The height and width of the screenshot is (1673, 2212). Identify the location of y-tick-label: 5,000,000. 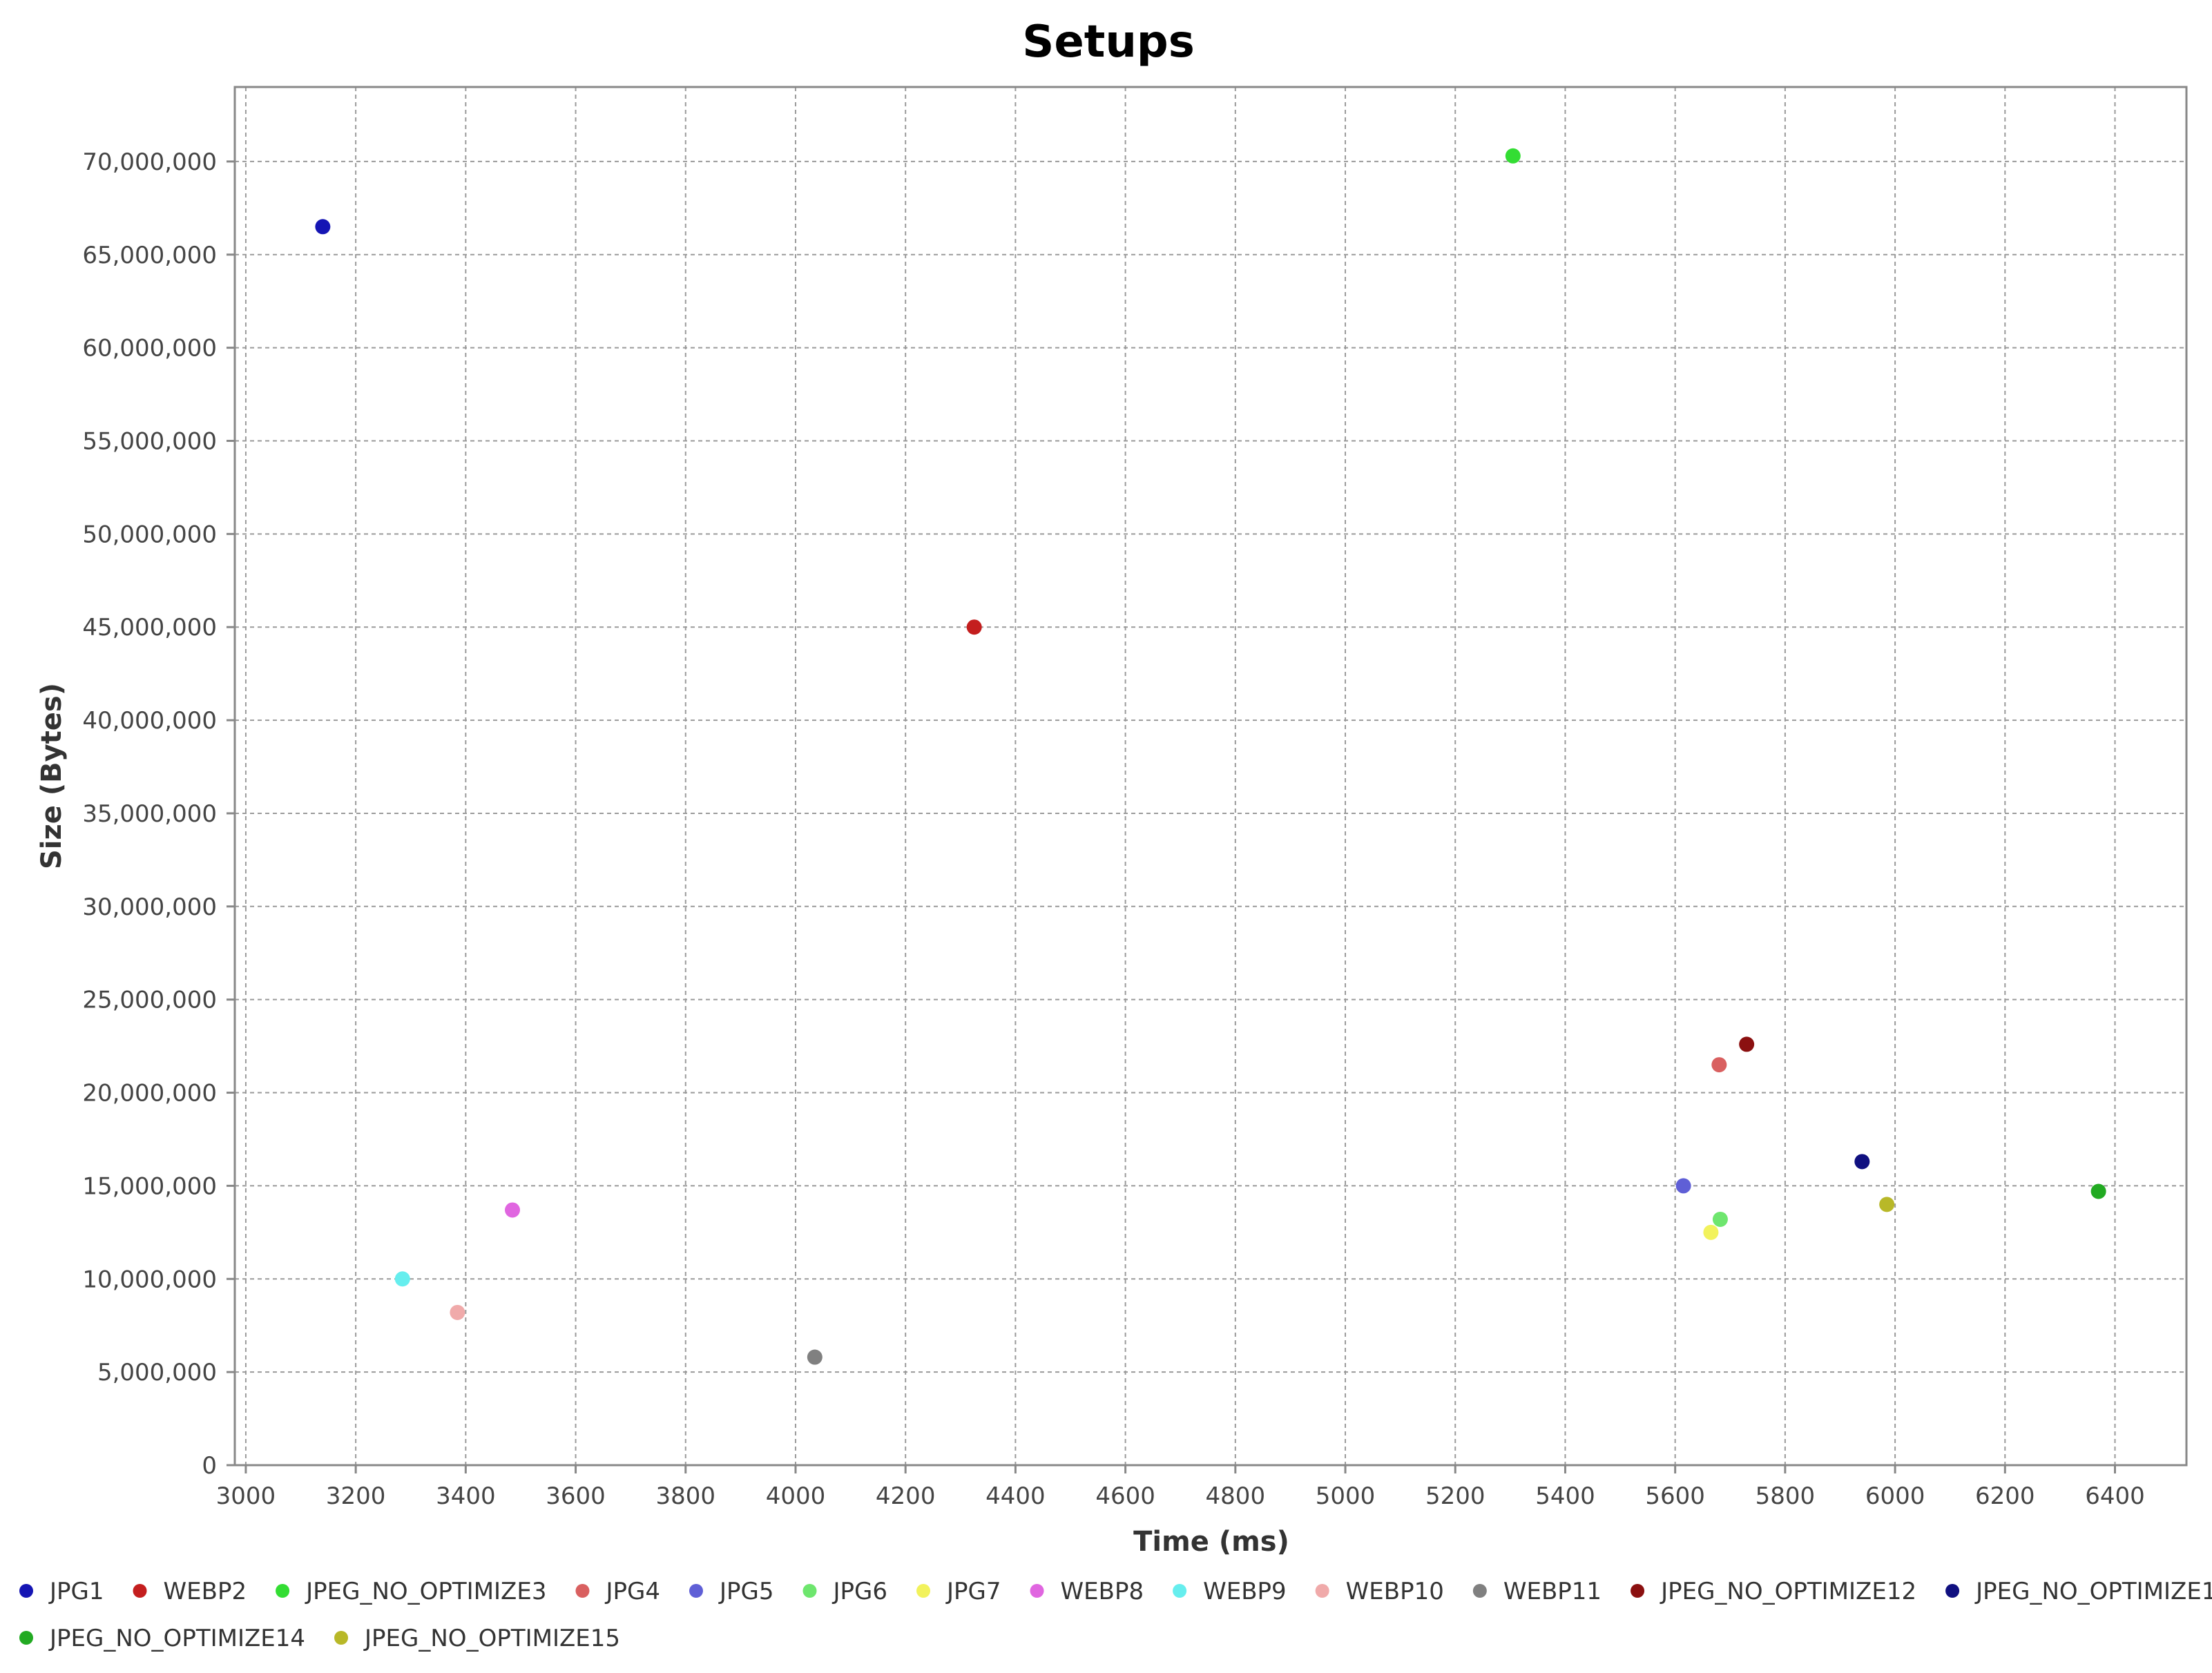
(157, 1372).